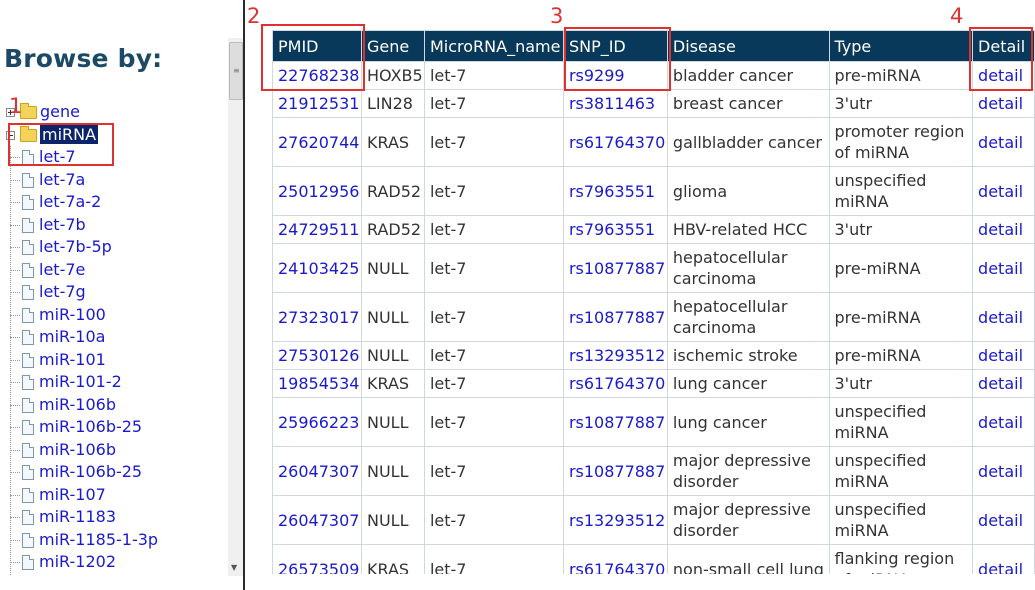 This screenshot has height=590, width=1035. What do you see at coordinates (75, 246) in the screenshot?
I see `tree-label: let-7b-5p` at bounding box center [75, 246].